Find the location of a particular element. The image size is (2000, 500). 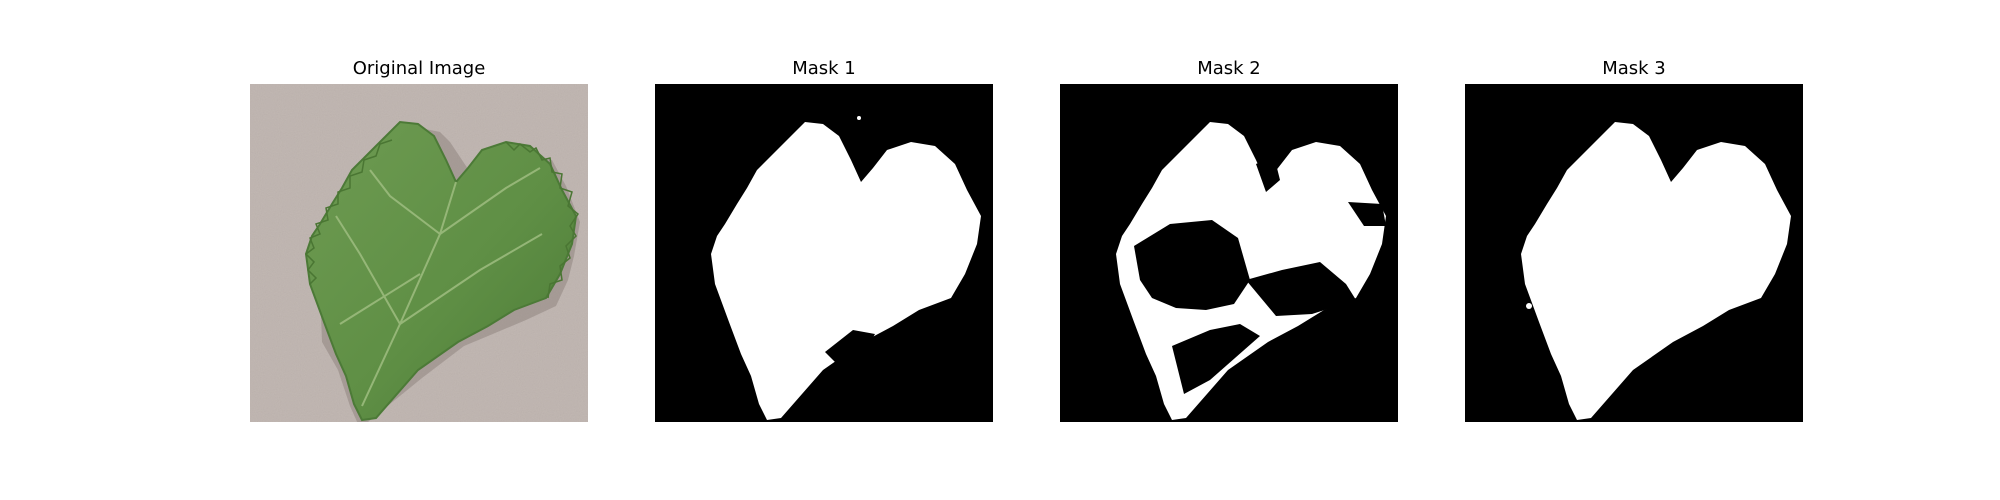

mask-3-image is located at coordinates (1634, 253).